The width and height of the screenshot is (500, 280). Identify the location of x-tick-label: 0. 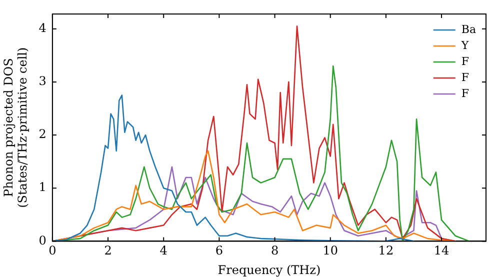
(52, 251).